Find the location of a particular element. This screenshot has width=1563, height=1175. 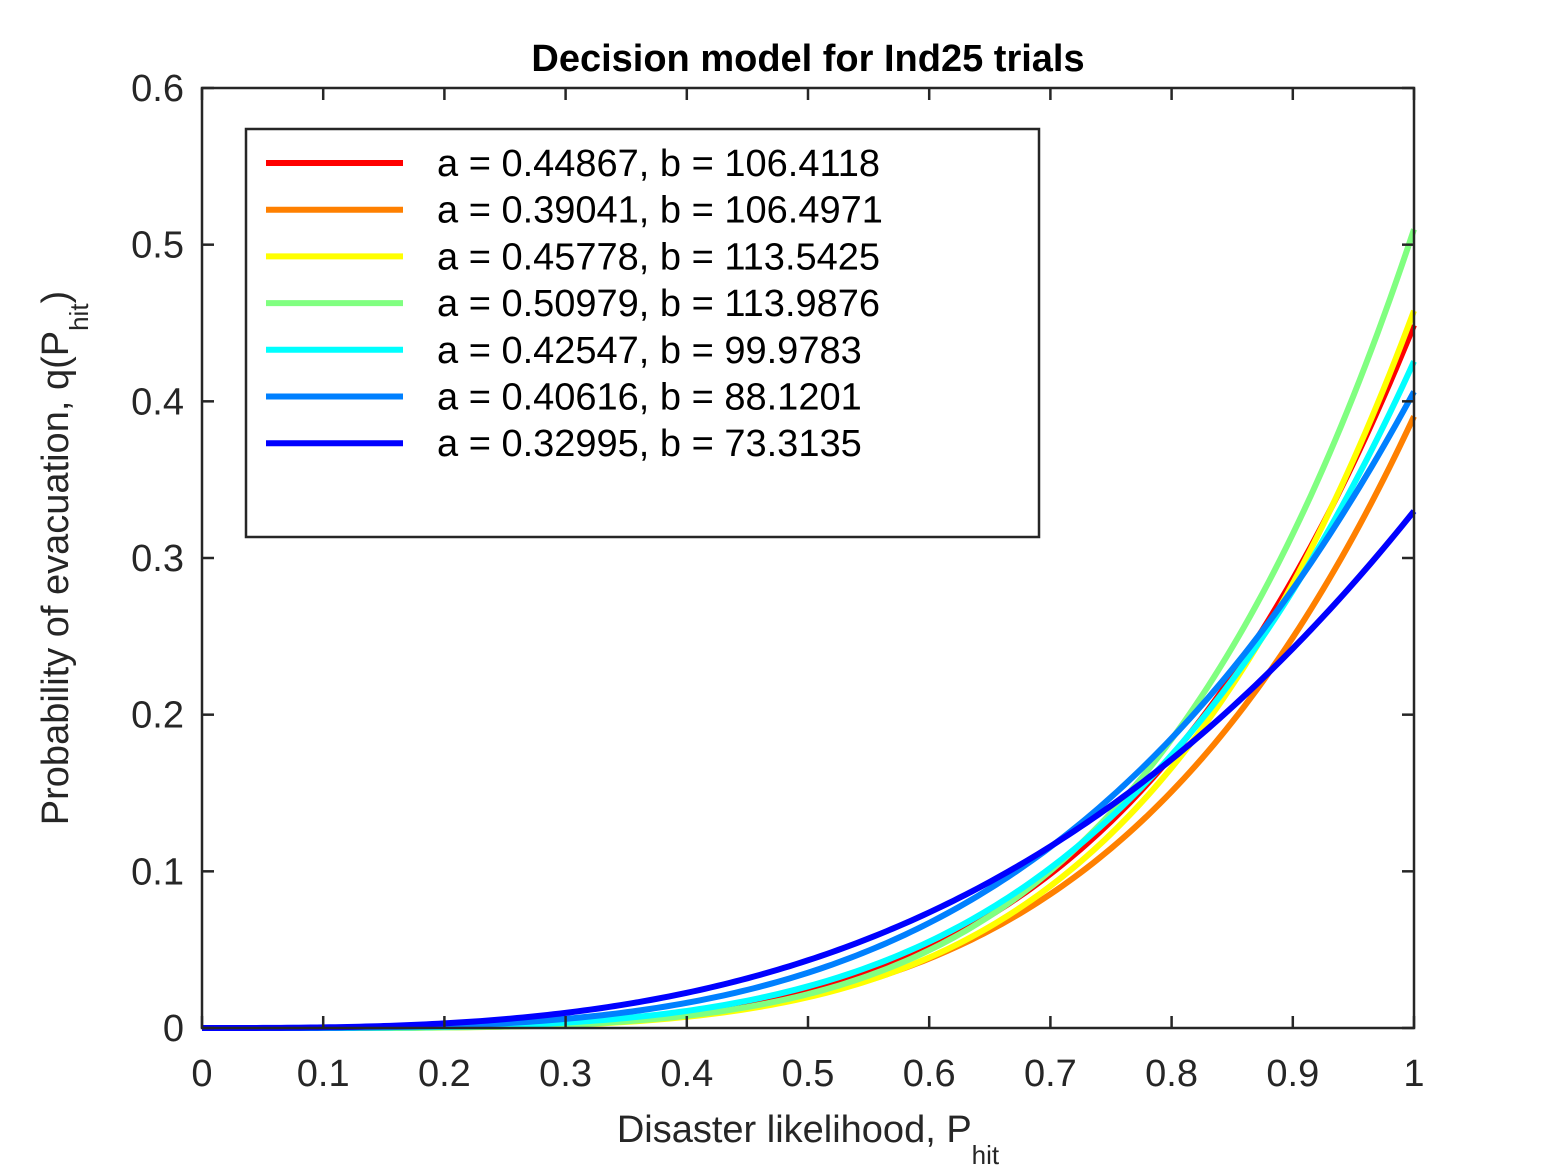

y-axis-label-main: Probability of evacuation, q(P is located at coordinates (56, 578).